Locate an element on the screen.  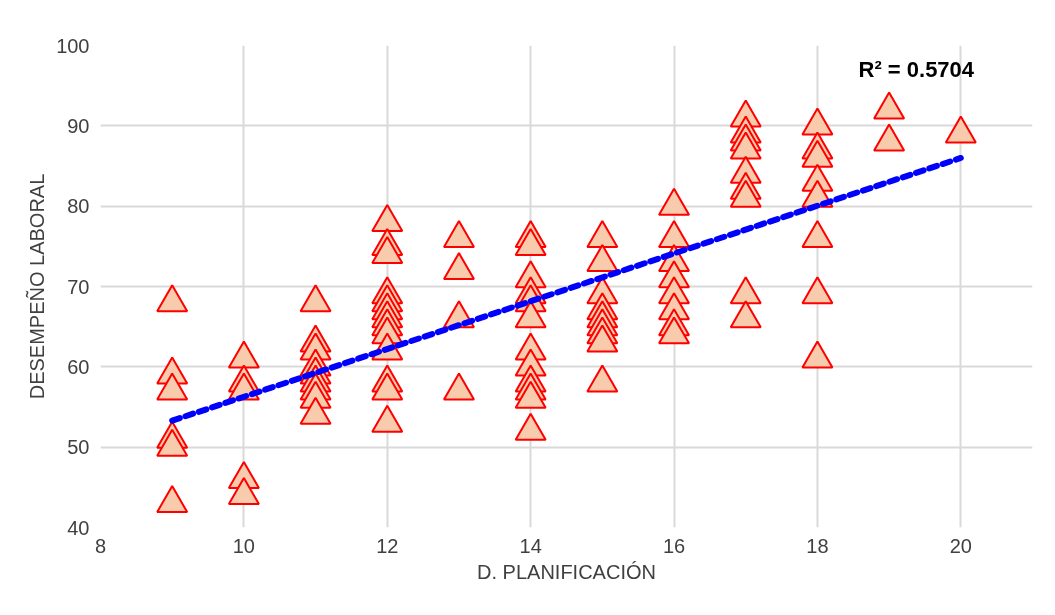
x-axis-title: D. PLANIFICACIÓN is located at coordinates (566, 571).